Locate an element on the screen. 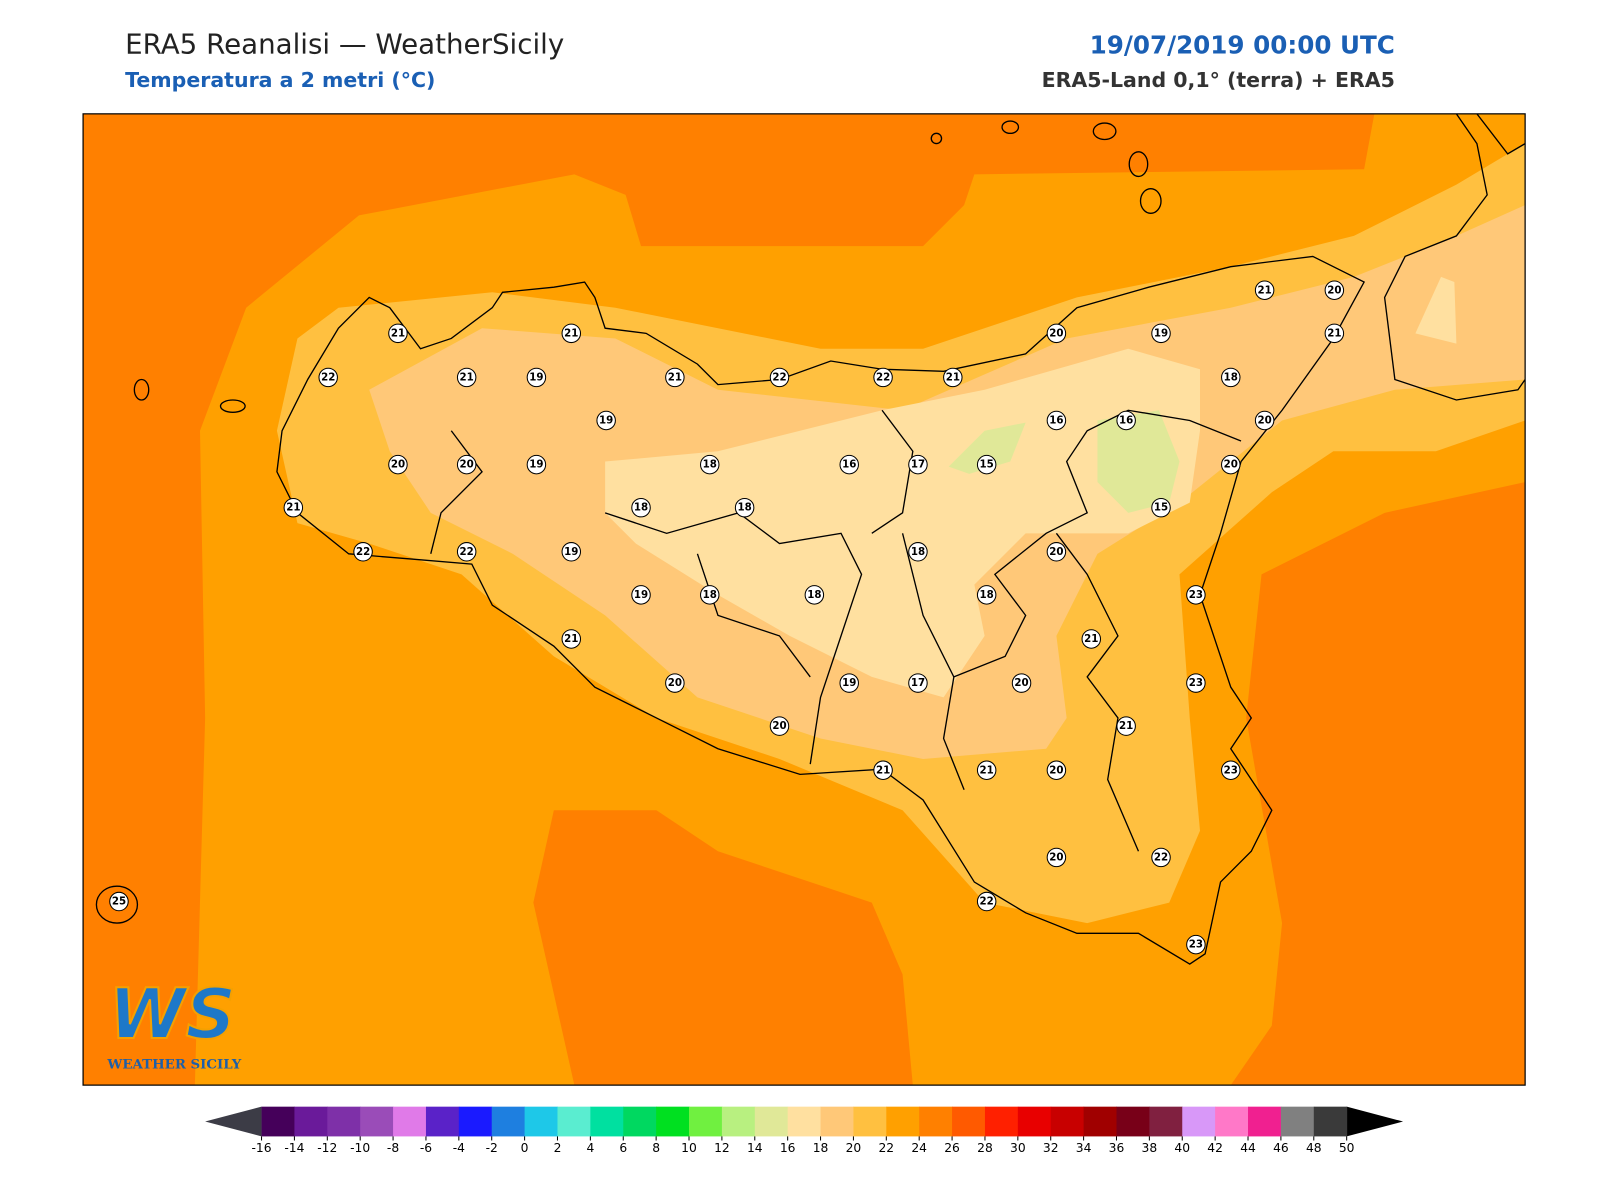 This screenshot has height=1200, width=1600. logo-name: WEATHER SICILY is located at coordinates (173, 1065).